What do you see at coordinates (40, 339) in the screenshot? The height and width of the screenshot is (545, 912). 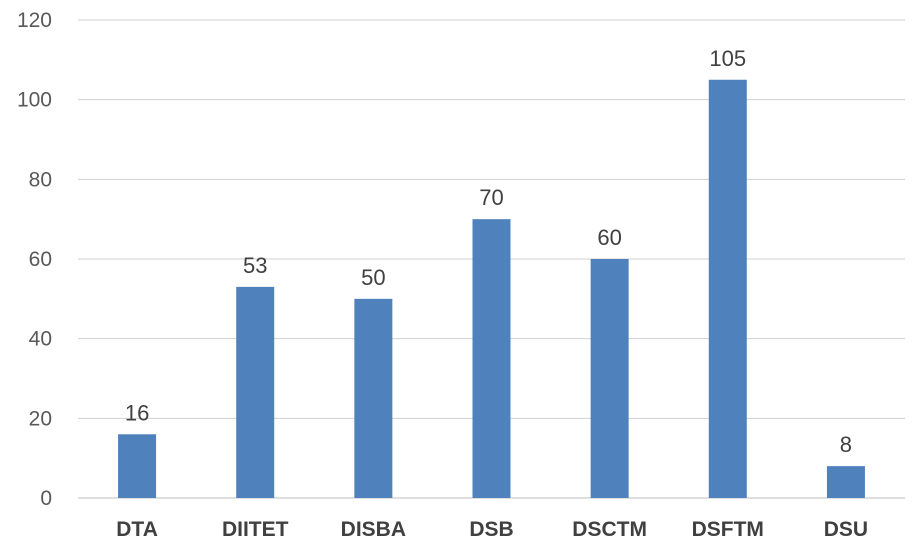 I see `y-tick-label: 40` at bounding box center [40, 339].